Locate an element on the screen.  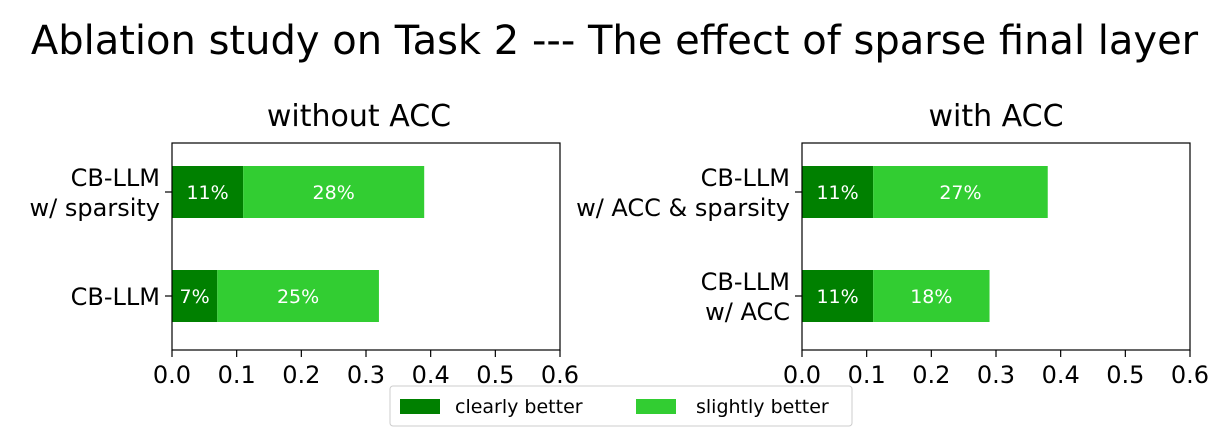
bar-label-1-0-1: 27% is located at coordinates (960, 193).